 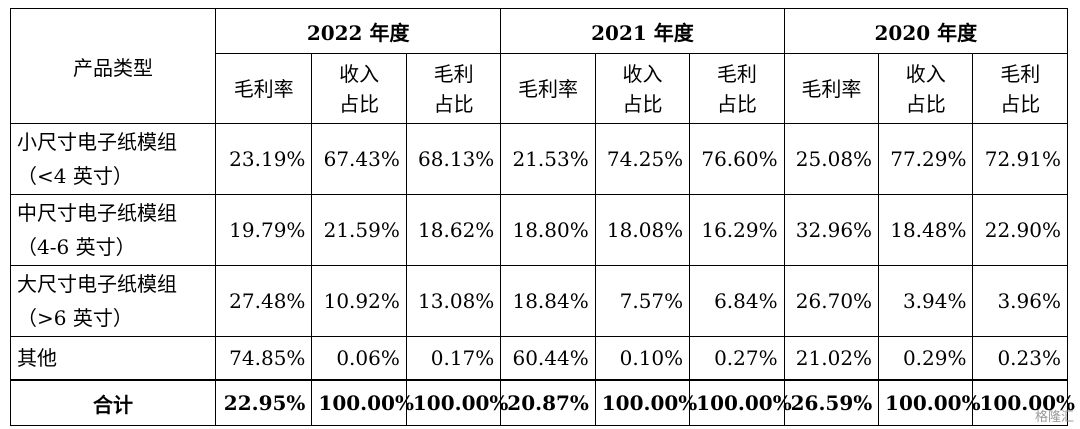 What do you see at coordinates (113, 159) in the screenshot?
I see `row-category: 小尺寸电子纸模组 （<4 英寸）` at bounding box center [113, 159].